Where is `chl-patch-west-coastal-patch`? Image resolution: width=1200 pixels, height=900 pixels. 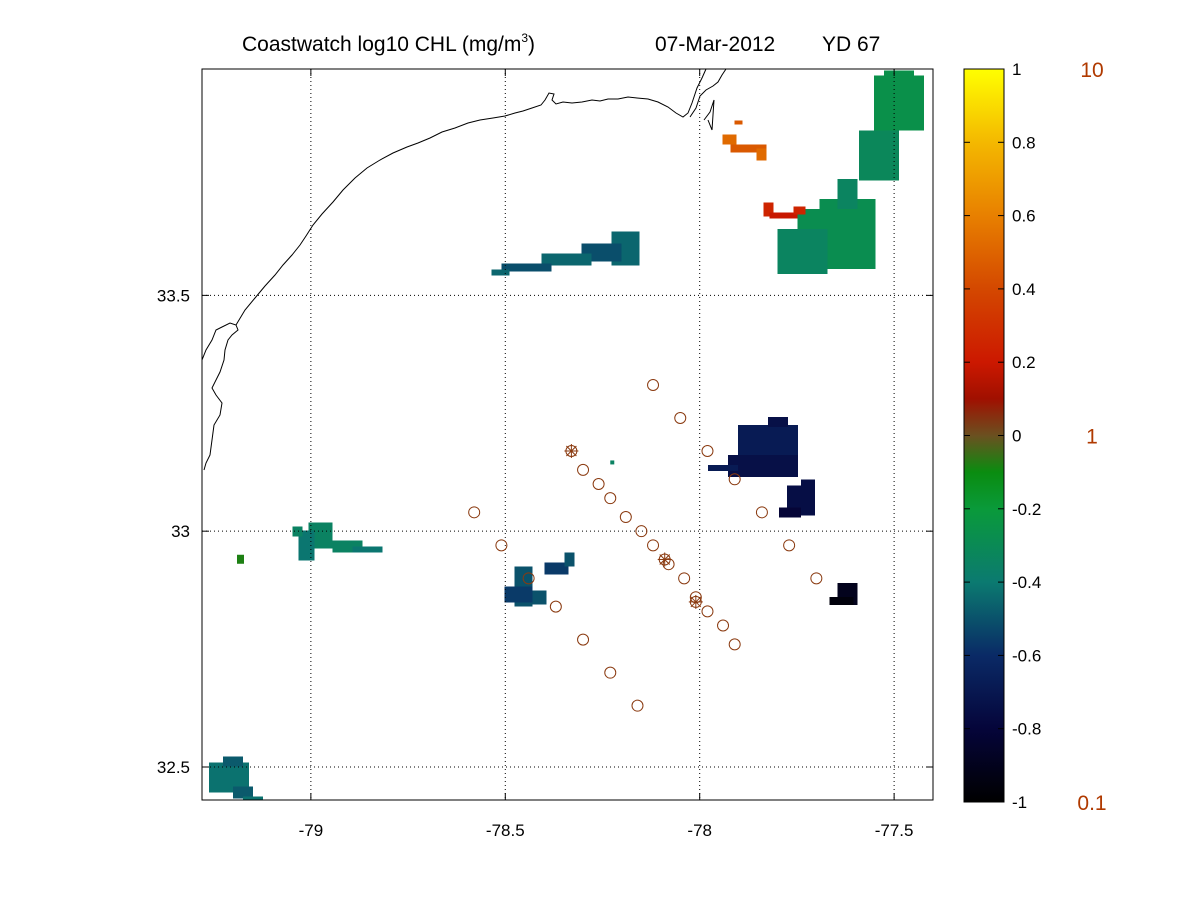
chl-patch-west-coastal-patch is located at coordinates (337, 541).